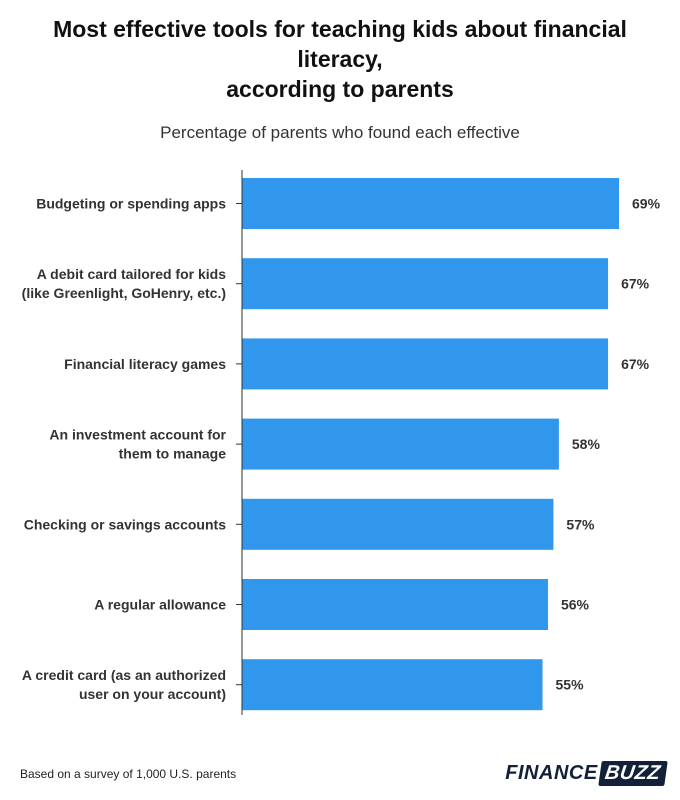  Describe the element at coordinates (145, 364) in the screenshot. I see `category-label: Financial literacy games` at that location.